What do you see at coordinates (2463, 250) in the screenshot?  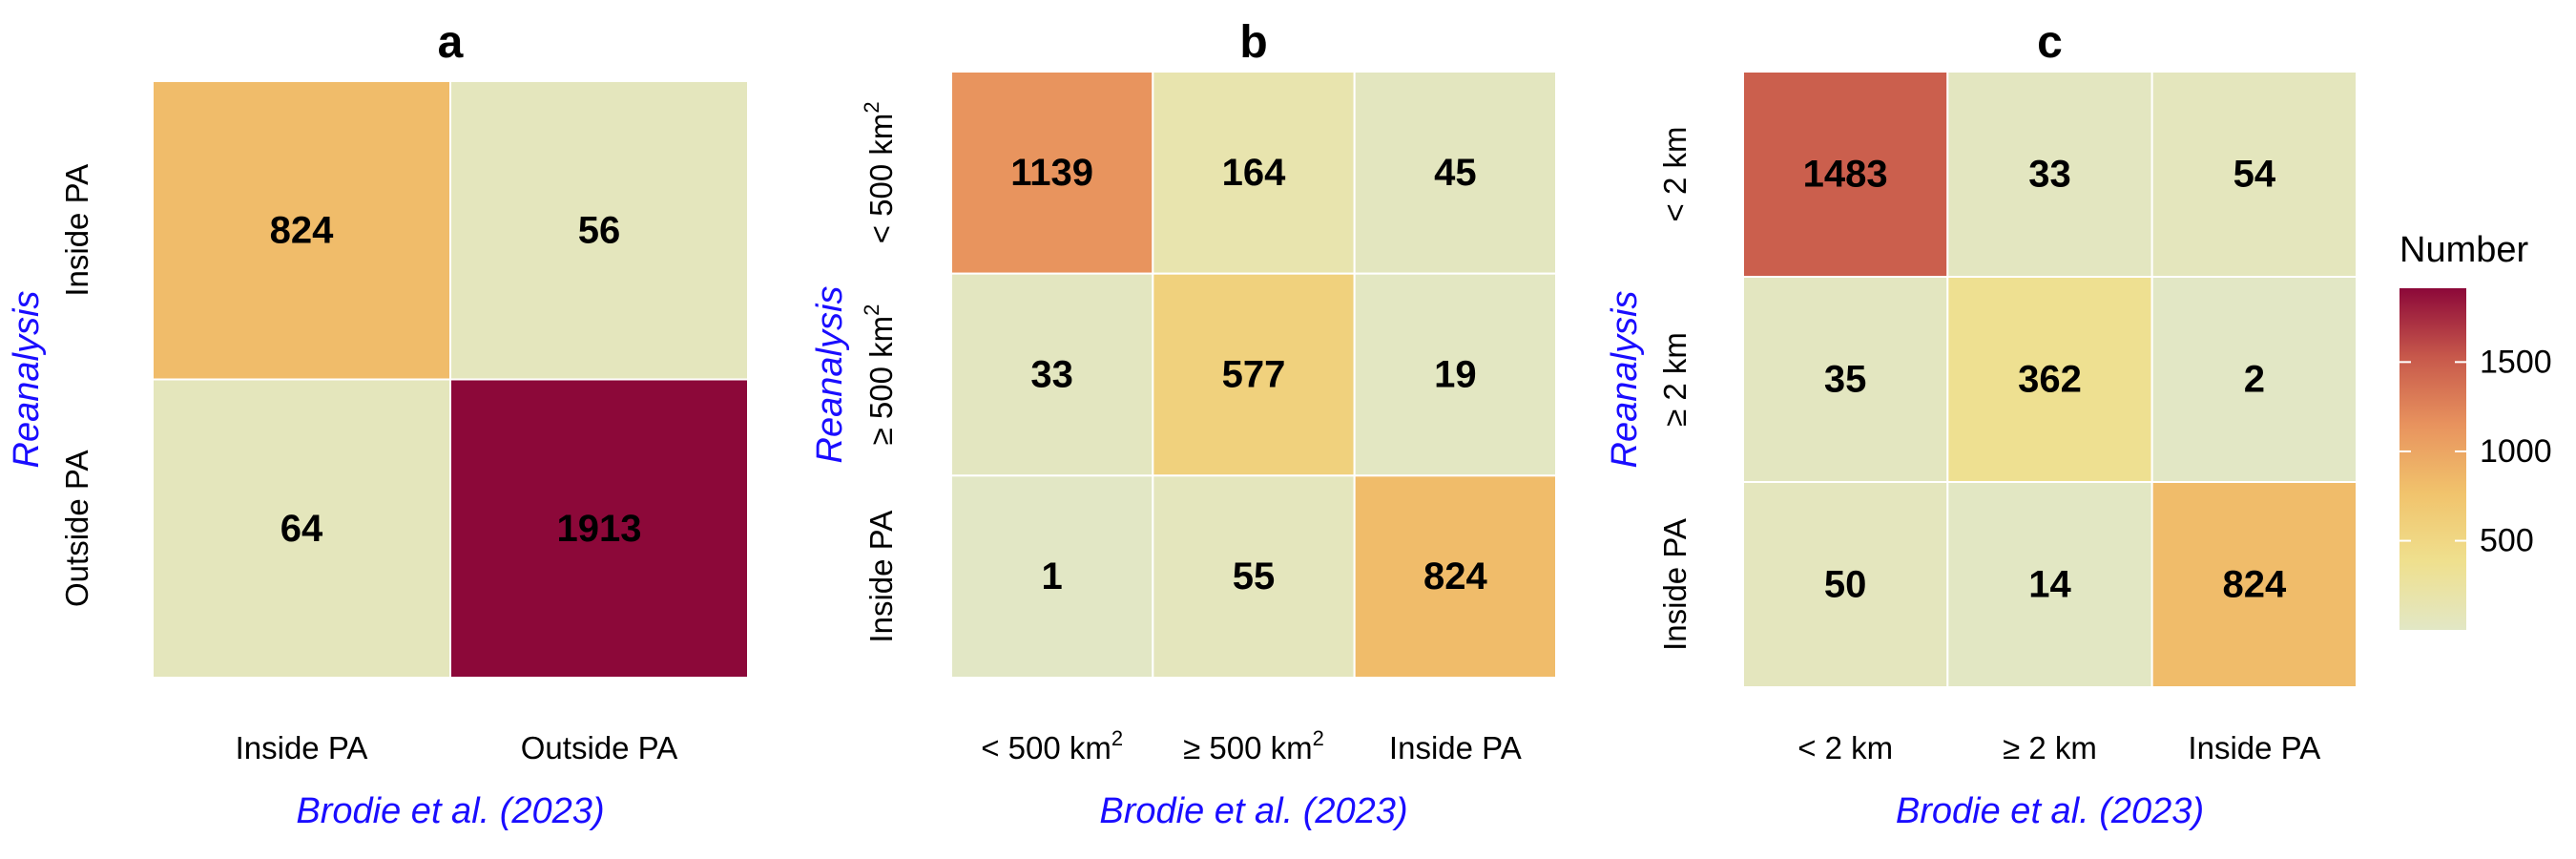 I see `legend-title: Number` at bounding box center [2463, 250].